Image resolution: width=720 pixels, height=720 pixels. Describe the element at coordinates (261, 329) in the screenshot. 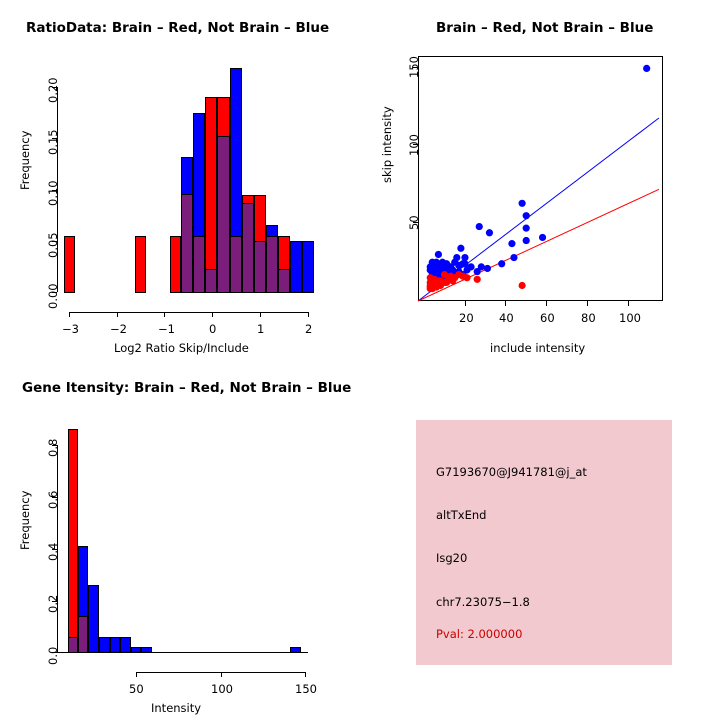

I see `ratio-x-label-1: 1` at that location.